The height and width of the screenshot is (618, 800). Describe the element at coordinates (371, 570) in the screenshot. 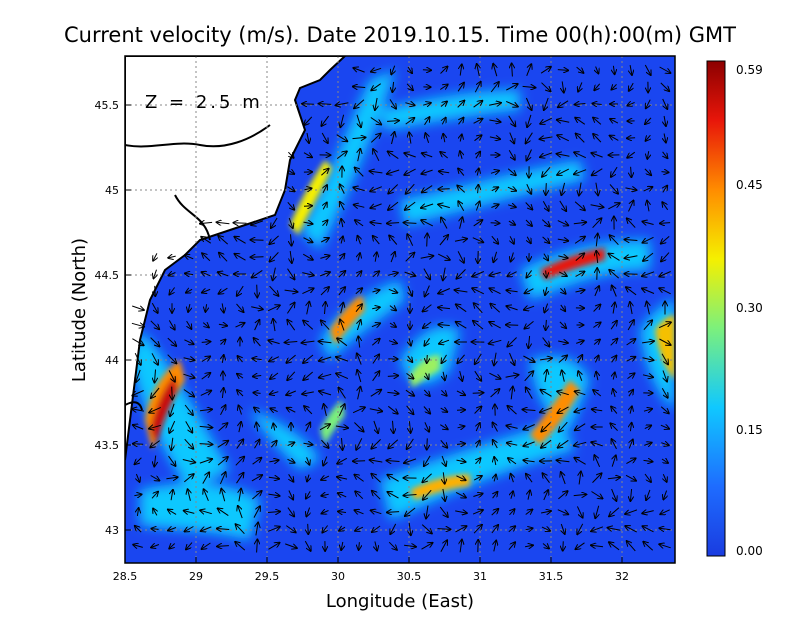

I see `x-axis-ticks: 28.5 29 29.5 30 30.5 31 31.5 32` at that location.